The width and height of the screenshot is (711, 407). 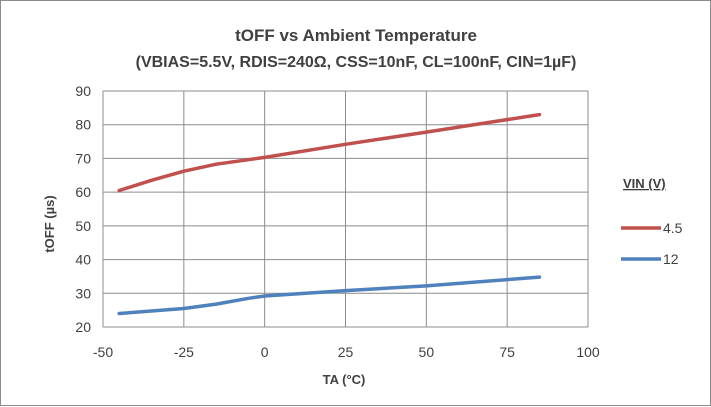 What do you see at coordinates (588, 352) in the screenshot?
I see `x-tick-label: 100` at bounding box center [588, 352].